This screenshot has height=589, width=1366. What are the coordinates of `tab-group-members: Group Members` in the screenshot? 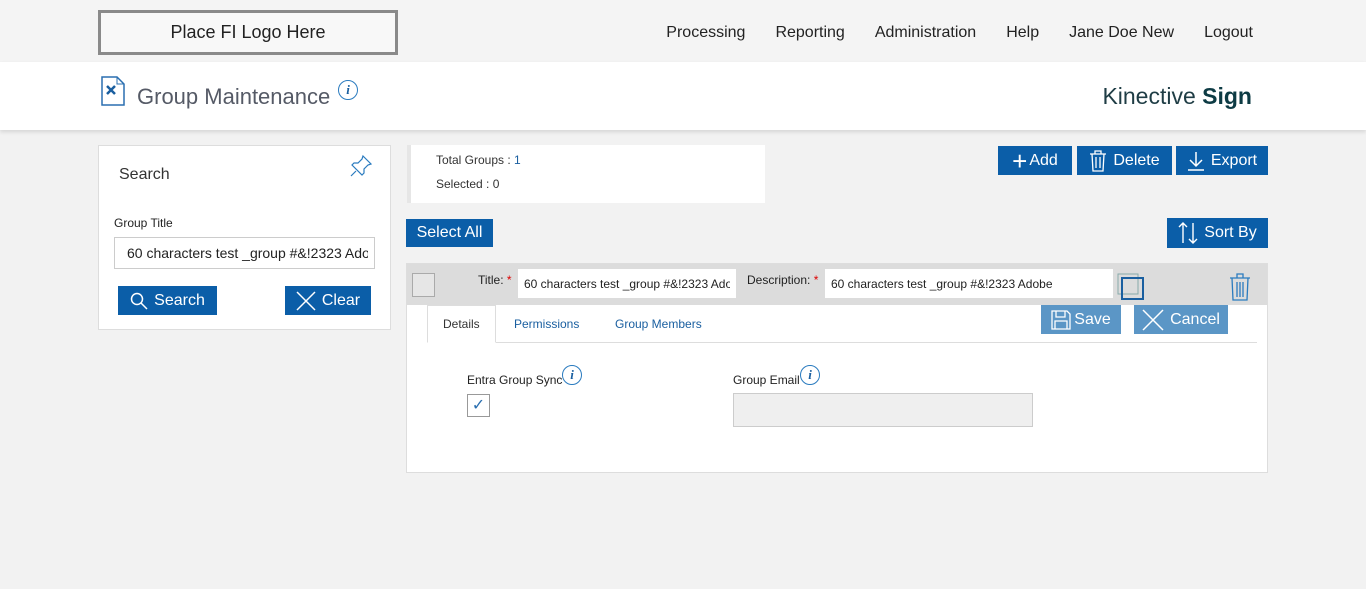 It's located at (658, 324).